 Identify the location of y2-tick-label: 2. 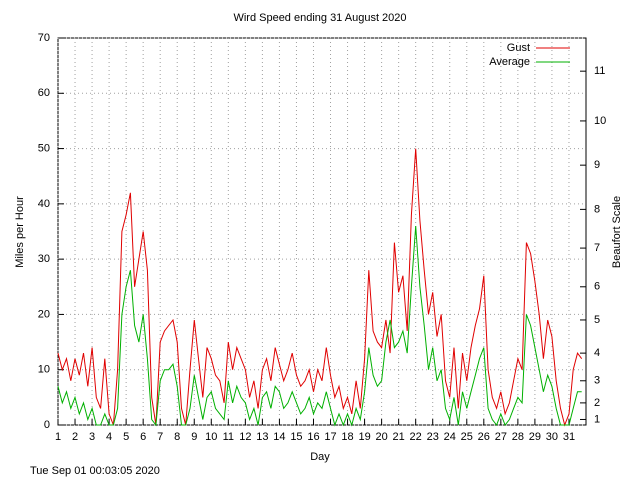
(597, 403).